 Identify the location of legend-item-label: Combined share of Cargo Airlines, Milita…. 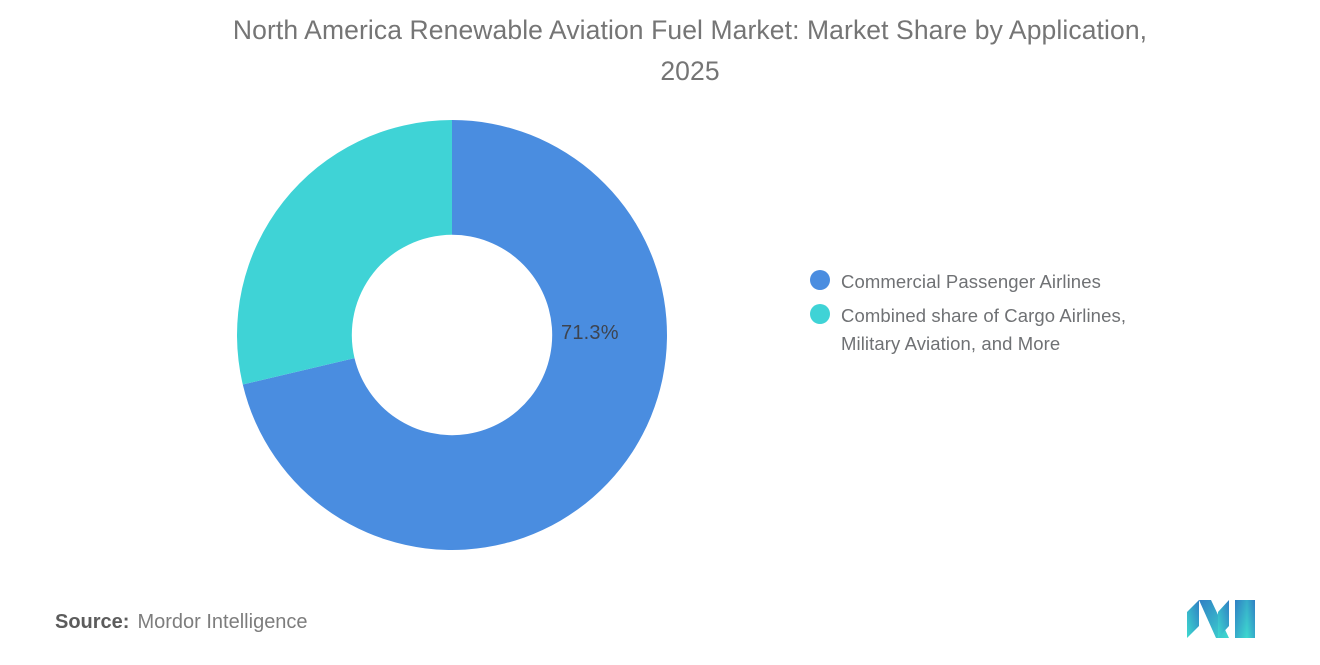
(984, 329).